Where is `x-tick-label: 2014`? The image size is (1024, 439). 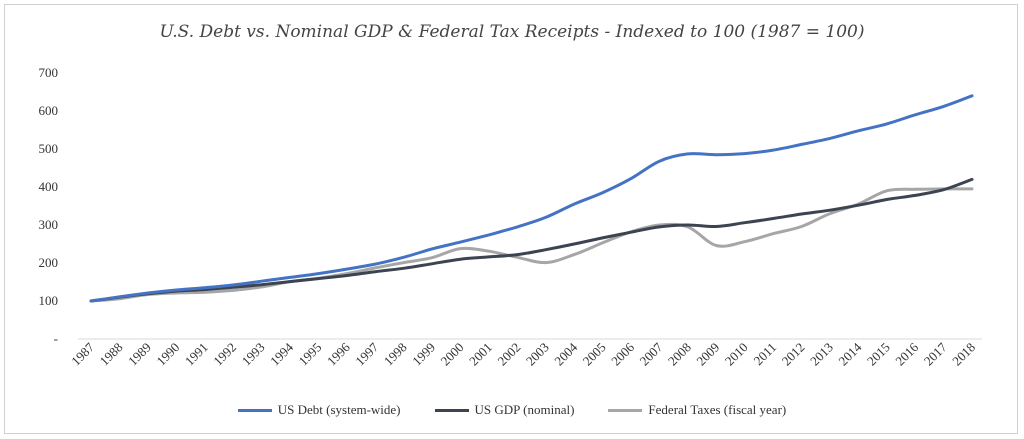
x-tick-label: 2014 is located at coordinates (849, 353).